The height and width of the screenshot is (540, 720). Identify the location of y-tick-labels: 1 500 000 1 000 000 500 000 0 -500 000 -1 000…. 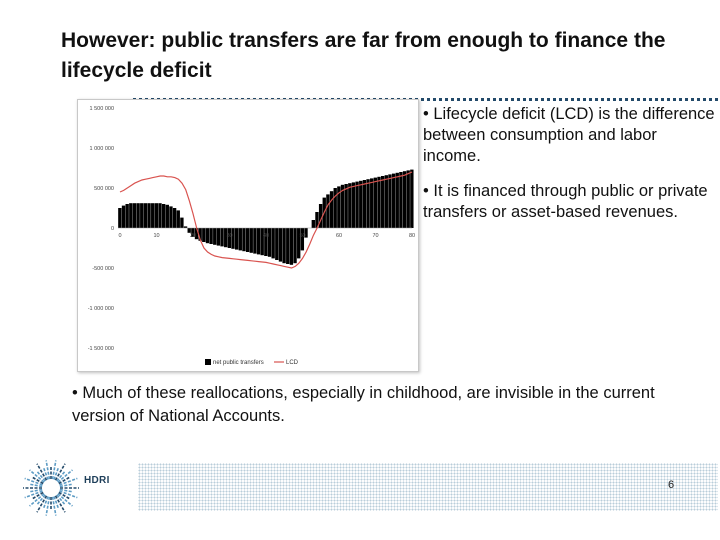
(101, 229).